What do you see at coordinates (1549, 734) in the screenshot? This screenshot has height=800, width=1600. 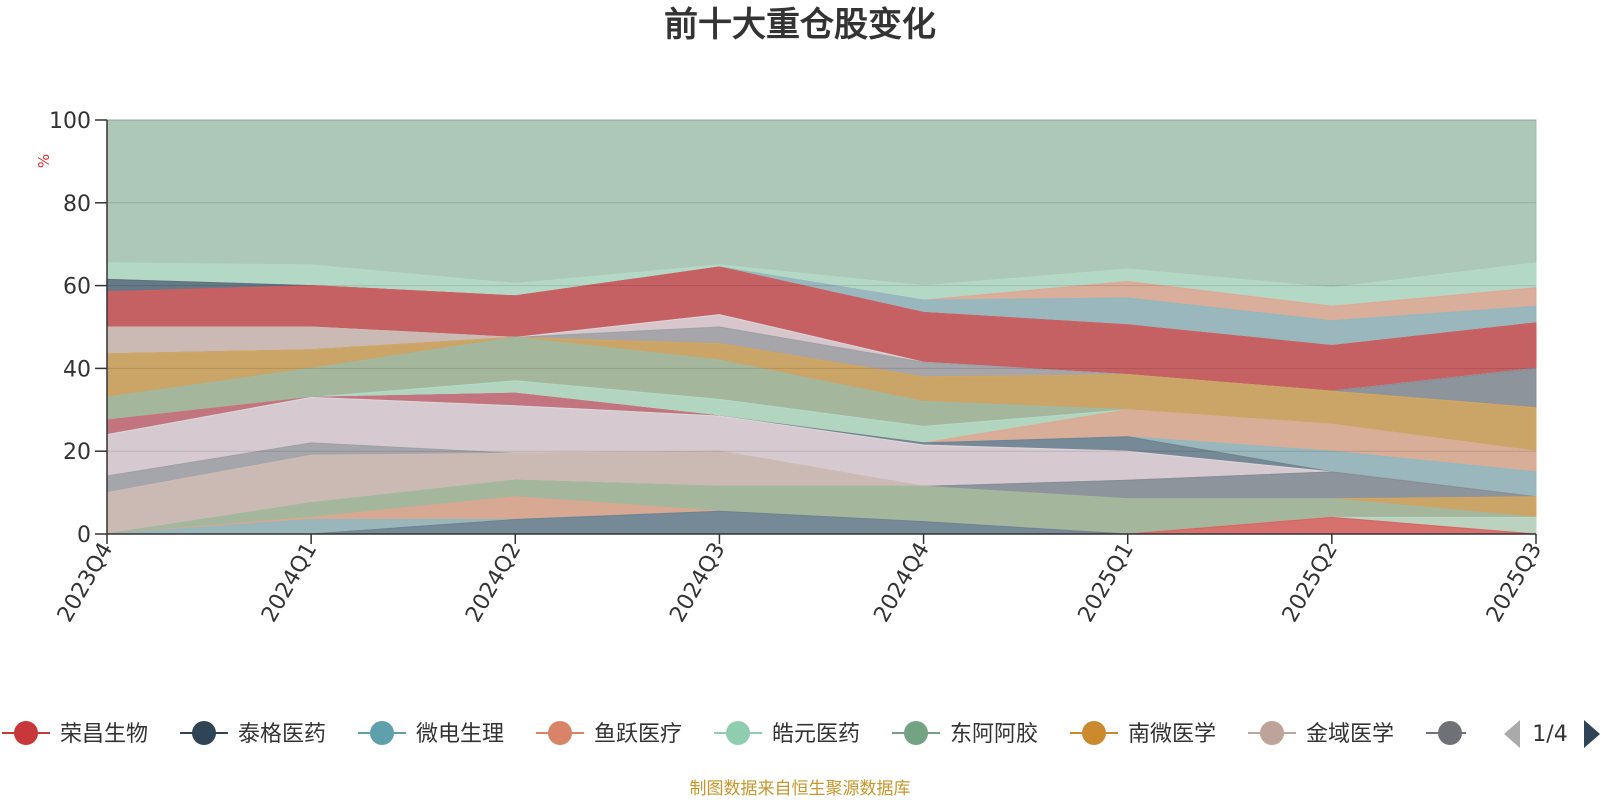 I see `legend-page-indicator: 1/4` at bounding box center [1549, 734].